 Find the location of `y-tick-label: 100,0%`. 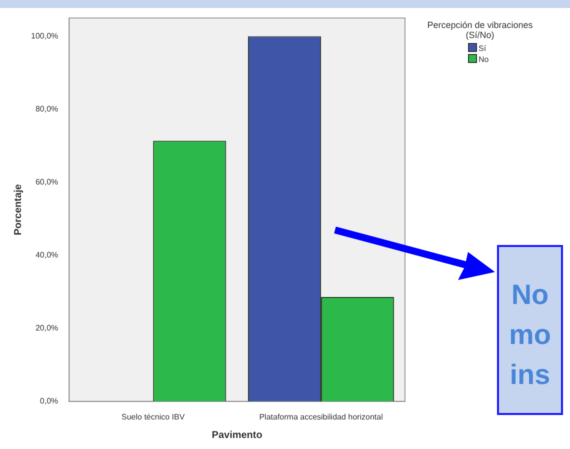

y-tick-label: 100,0% is located at coordinates (44, 35).